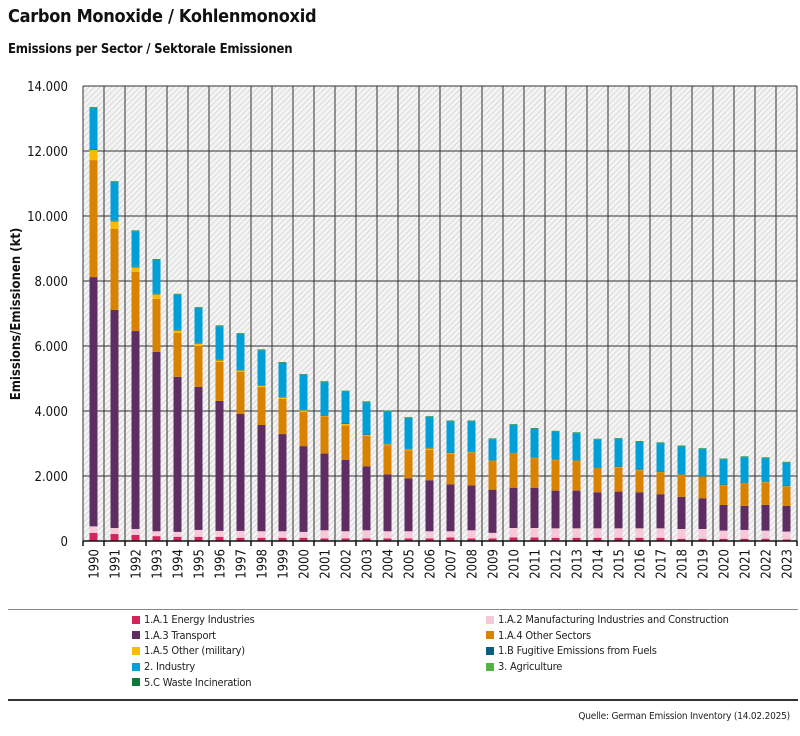 The image size is (800, 736). Describe the element at coordinates (786, 462) in the screenshot. I see `bar-segment-2023-5-c-waste-incineration` at that location.